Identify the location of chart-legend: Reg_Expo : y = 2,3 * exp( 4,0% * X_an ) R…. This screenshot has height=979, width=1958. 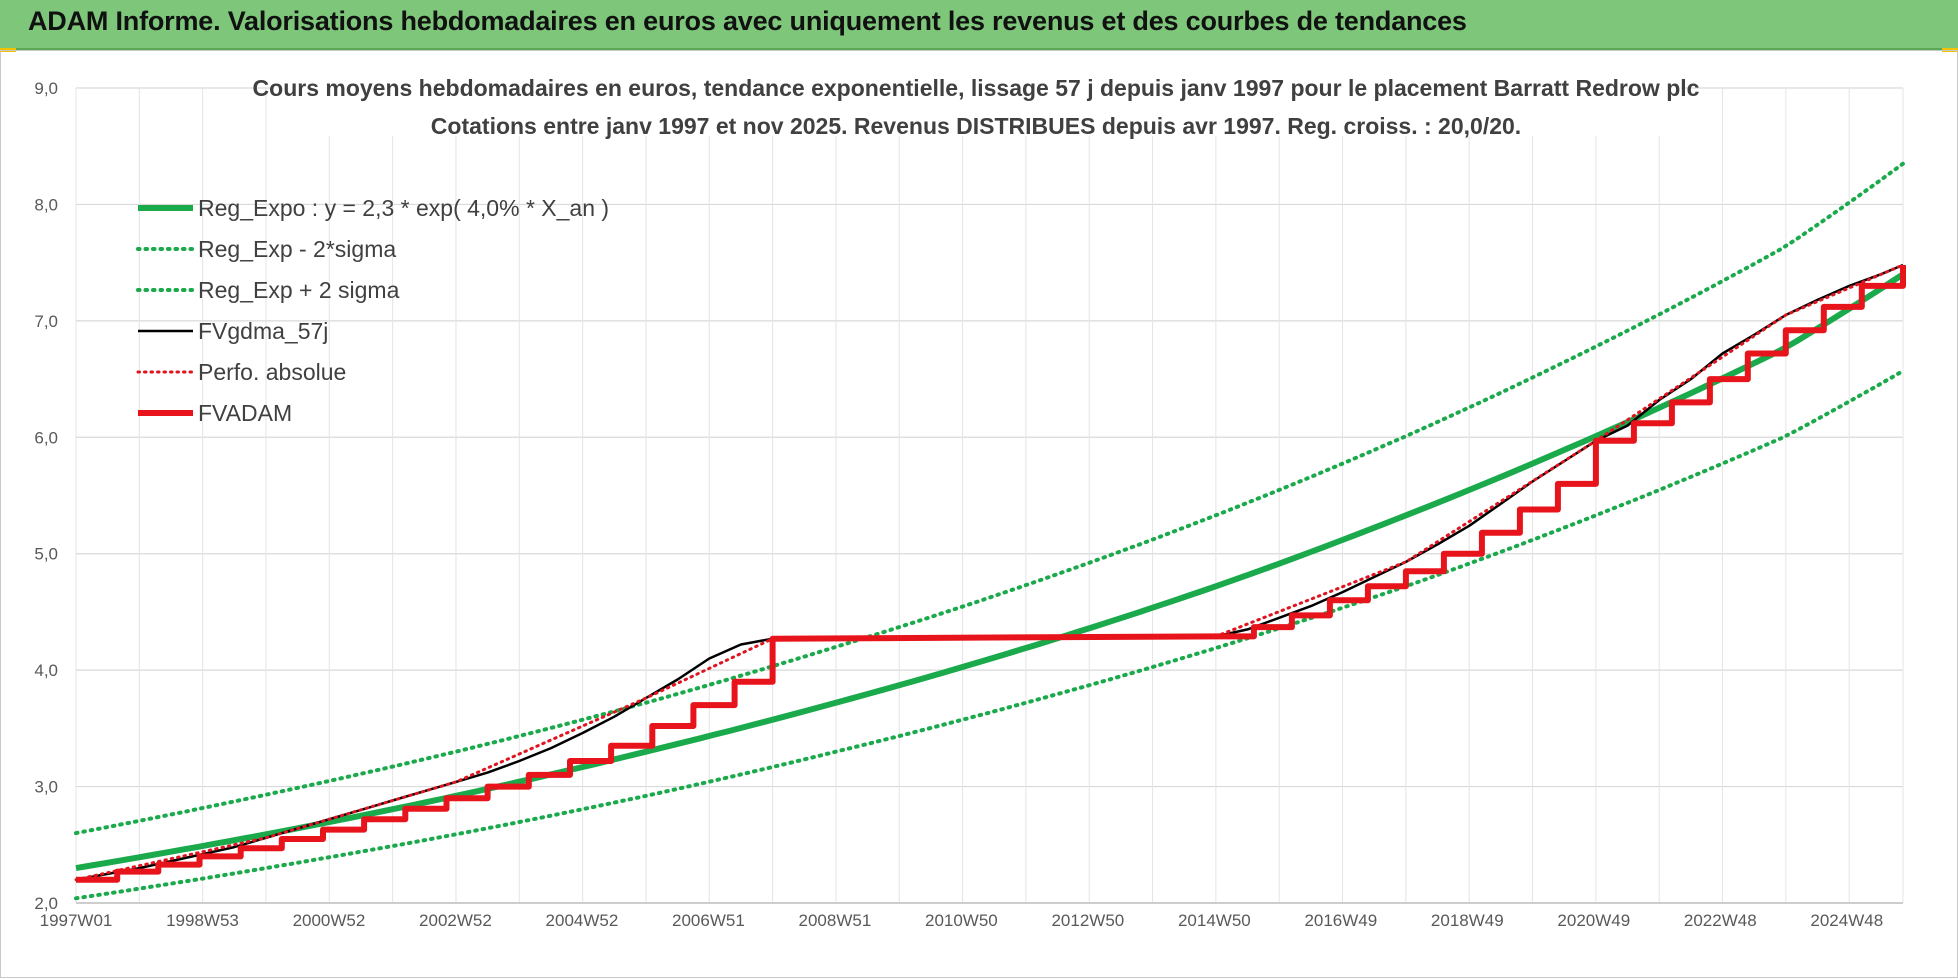
(372, 310).